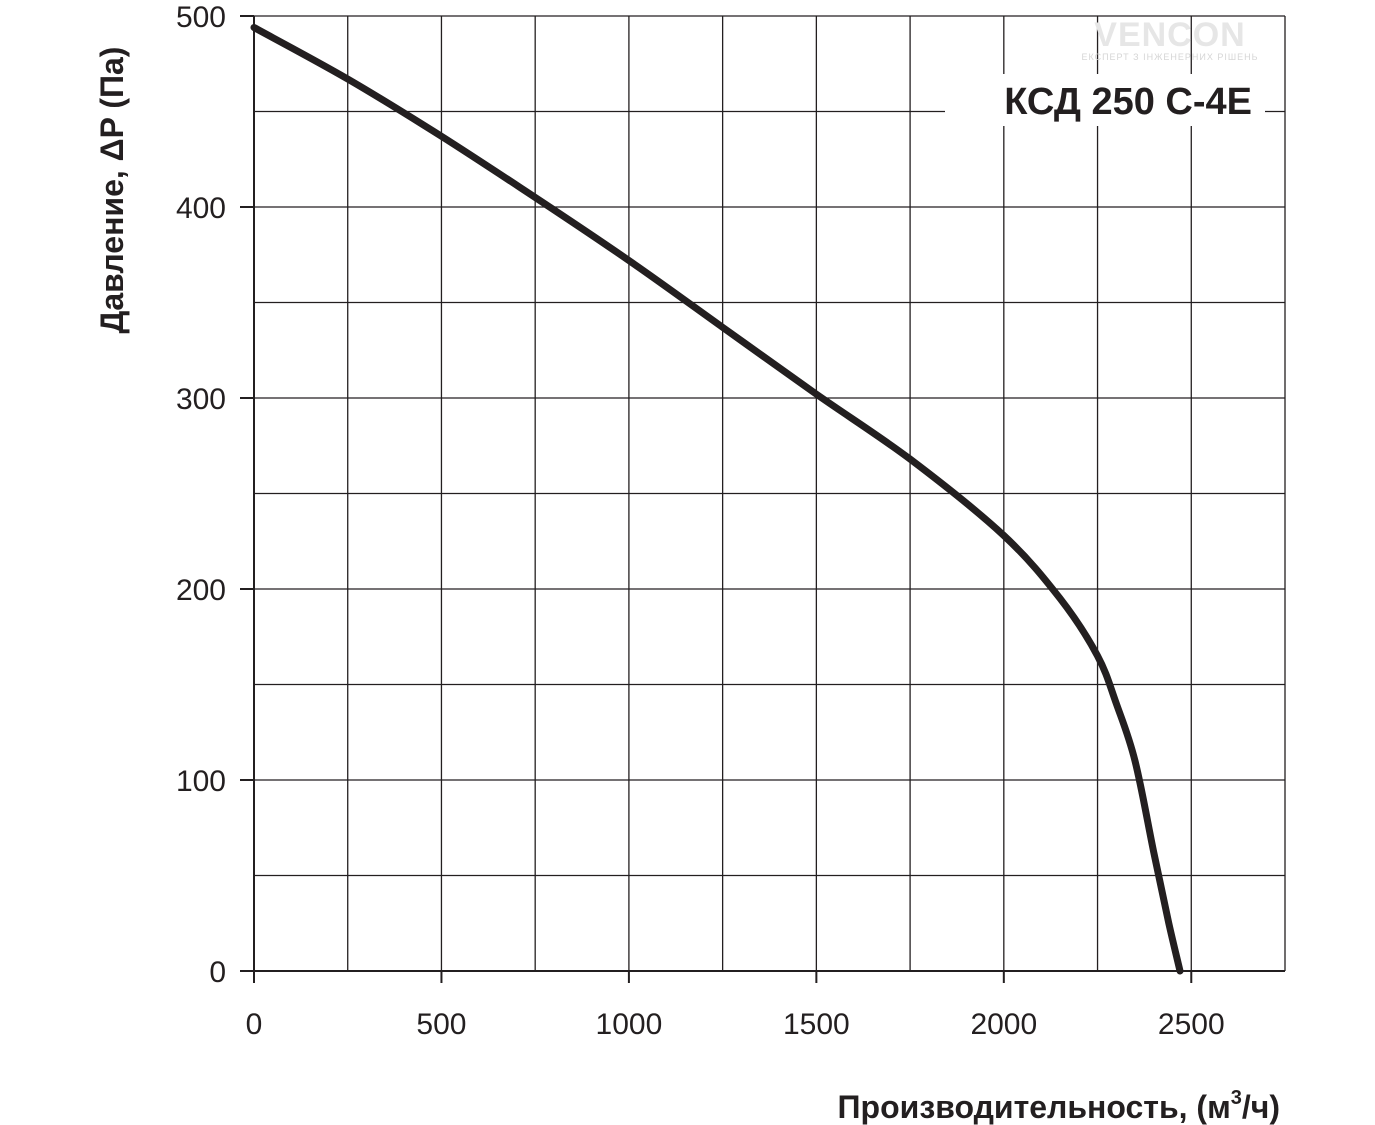  What do you see at coordinates (1261, 1107) in the screenshot?
I see `x-axis-title-tail: /ч)` at bounding box center [1261, 1107].